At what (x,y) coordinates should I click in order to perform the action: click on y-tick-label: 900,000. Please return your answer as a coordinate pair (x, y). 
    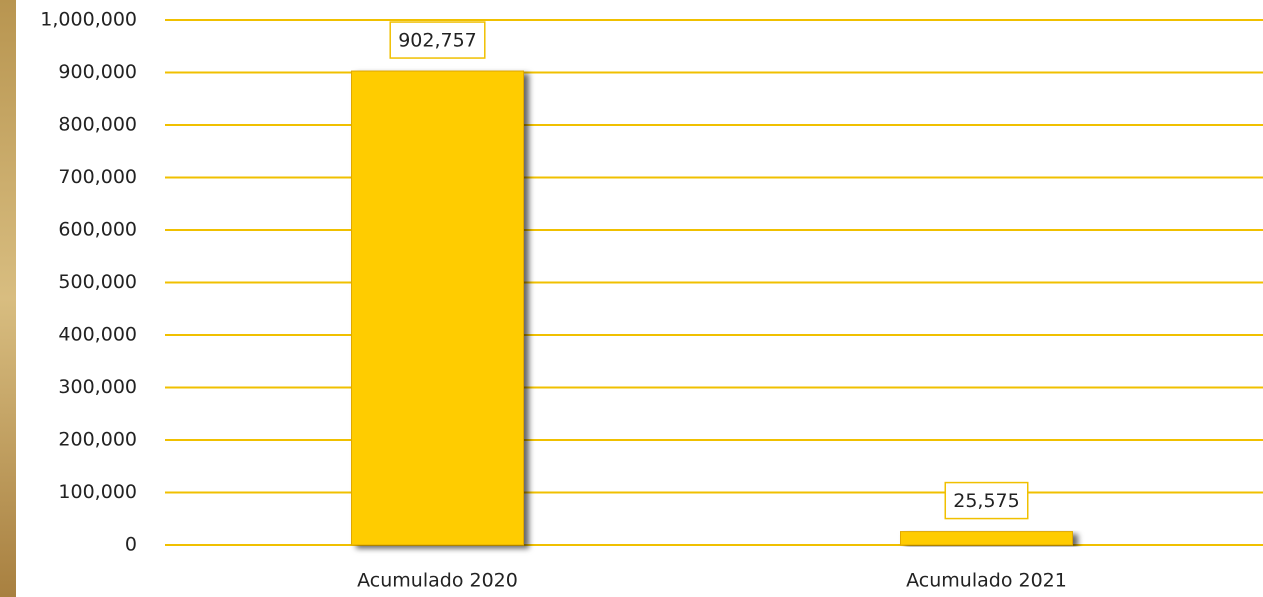
    Looking at the image, I should click on (97, 72).